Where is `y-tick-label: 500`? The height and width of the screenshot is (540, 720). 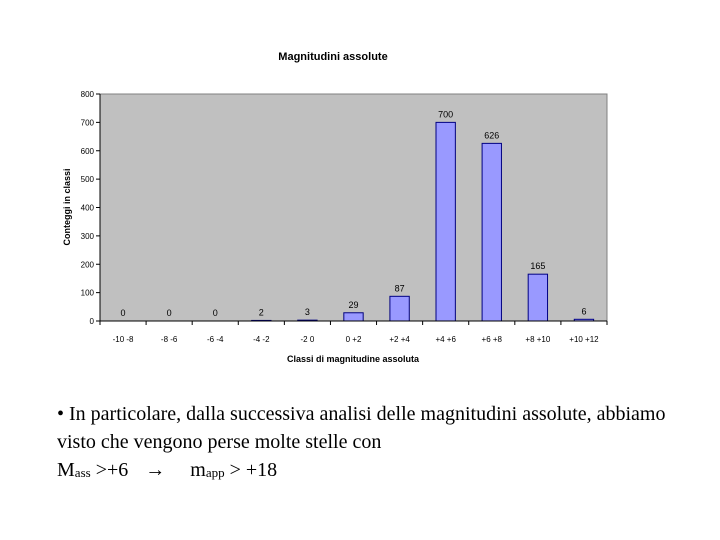 y-tick-label: 500 is located at coordinates (88, 179).